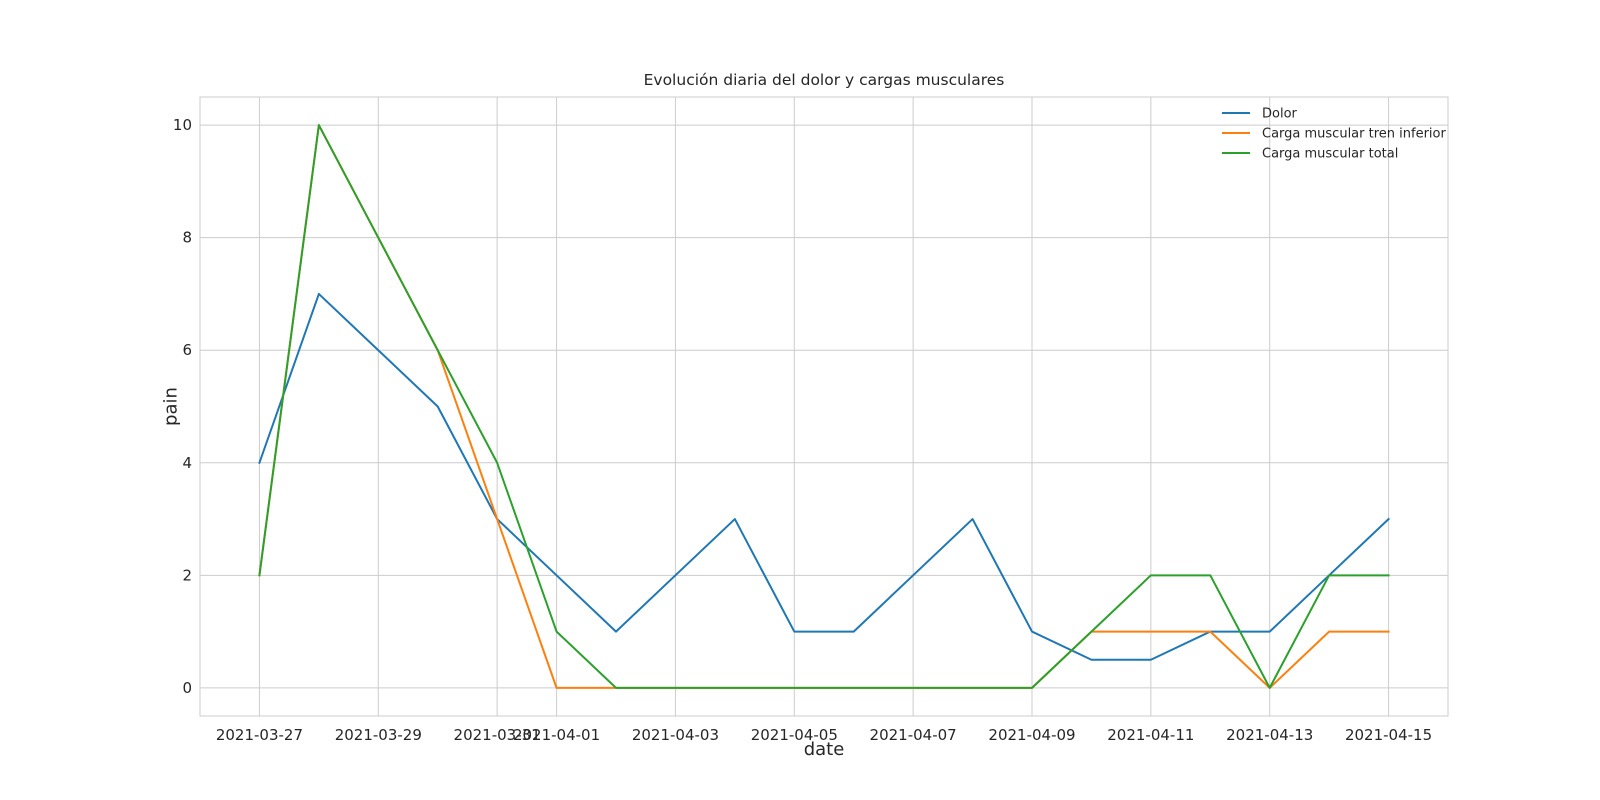 This screenshot has height=800, width=1600. Describe the element at coordinates (824, 749) in the screenshot. I see `x-axis-label: date` at that location.